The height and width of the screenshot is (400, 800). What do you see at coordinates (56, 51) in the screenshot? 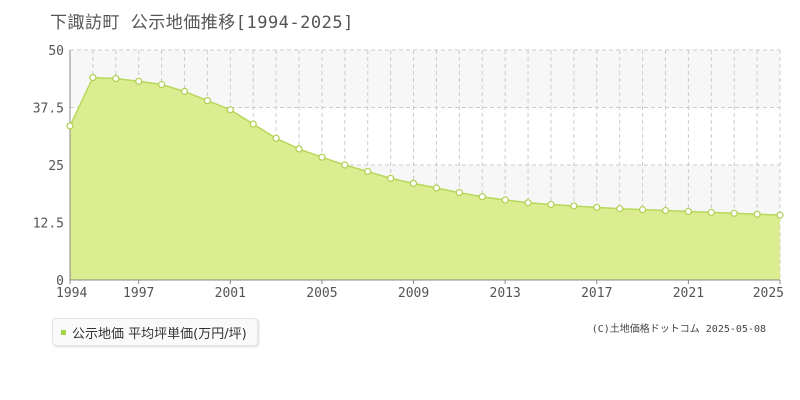
I see `y-tick-label: 50` at bounding box center [56, 51].